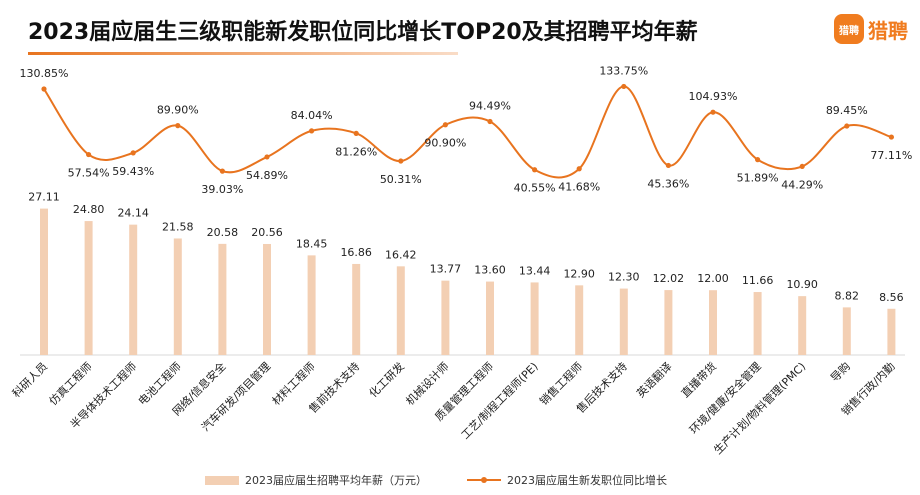 The image size is (920, 495). Describe the element at coordinates (758, 280) in the screenshot. I see `bar-value-label: 11.66` at that location.